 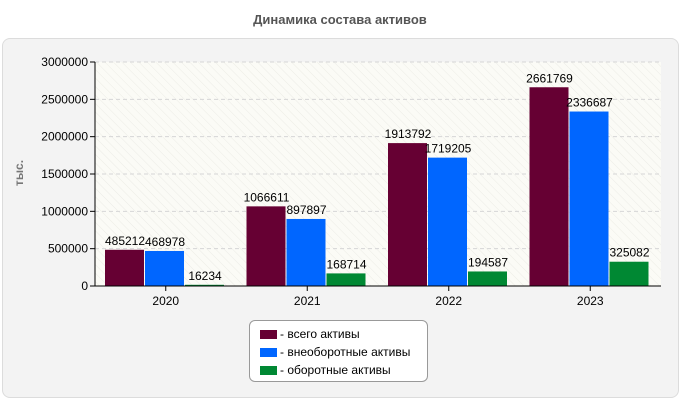 What do you see at coordinates (64, 211) in the screenshot?
I see `y-tick-label: 1000000` at bounding box center [64, 211].